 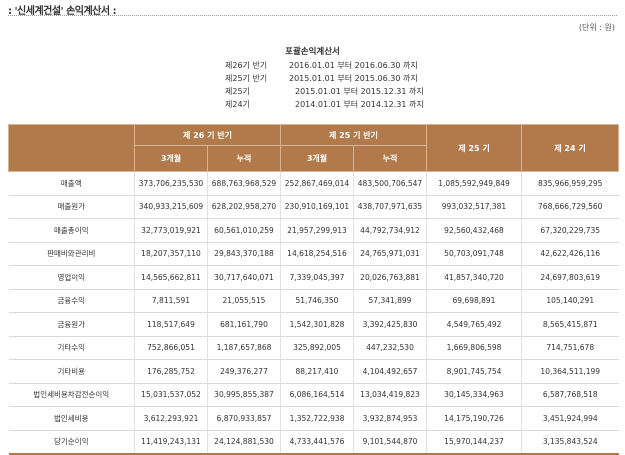 I want to click on cell-value: 3,392,425,830, so click(x=390, y=324).